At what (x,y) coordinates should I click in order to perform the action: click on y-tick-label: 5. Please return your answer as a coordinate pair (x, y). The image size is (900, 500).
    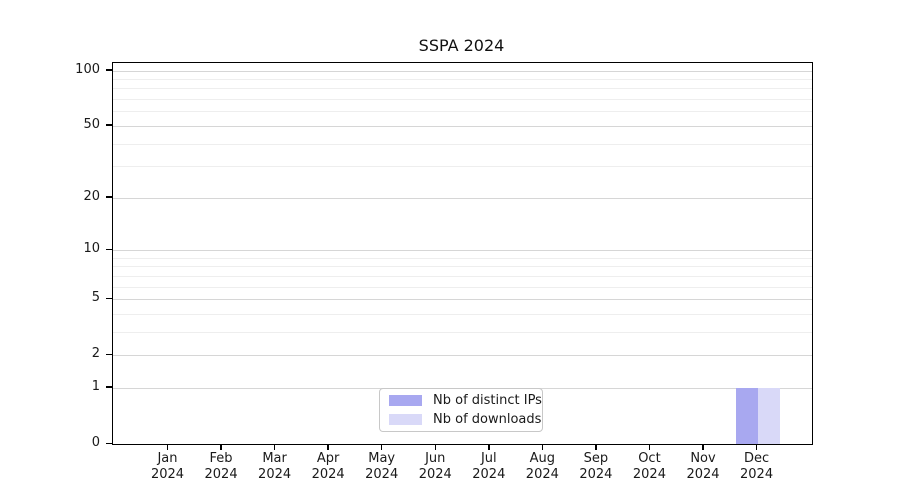
    Looking at the image, I should click on (95, 298).